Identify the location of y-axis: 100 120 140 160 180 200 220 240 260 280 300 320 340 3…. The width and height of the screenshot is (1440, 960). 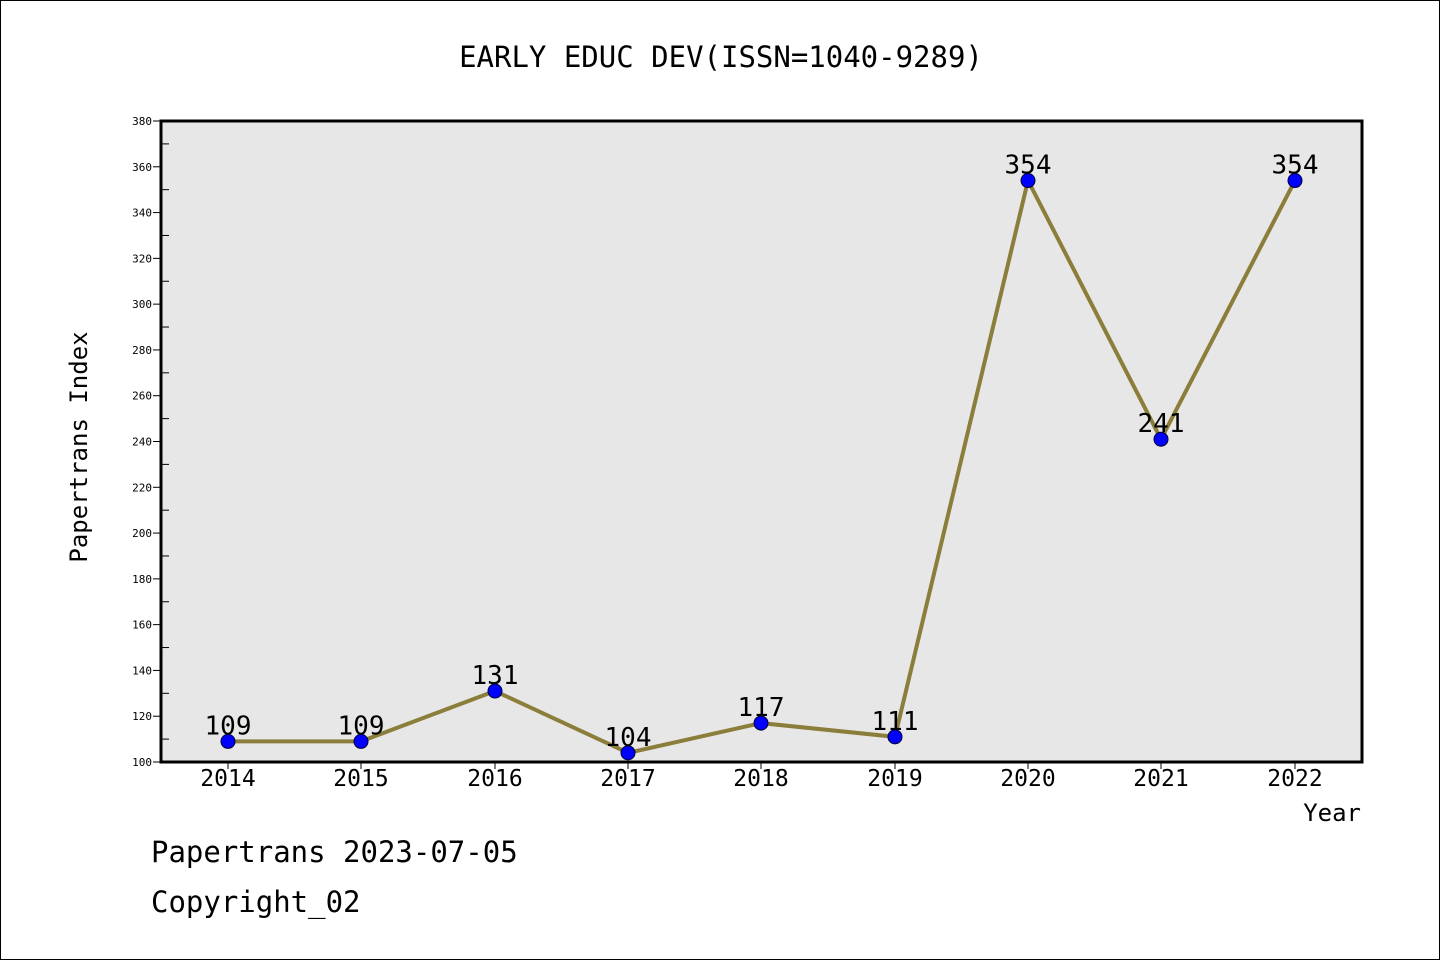
(150, 442).